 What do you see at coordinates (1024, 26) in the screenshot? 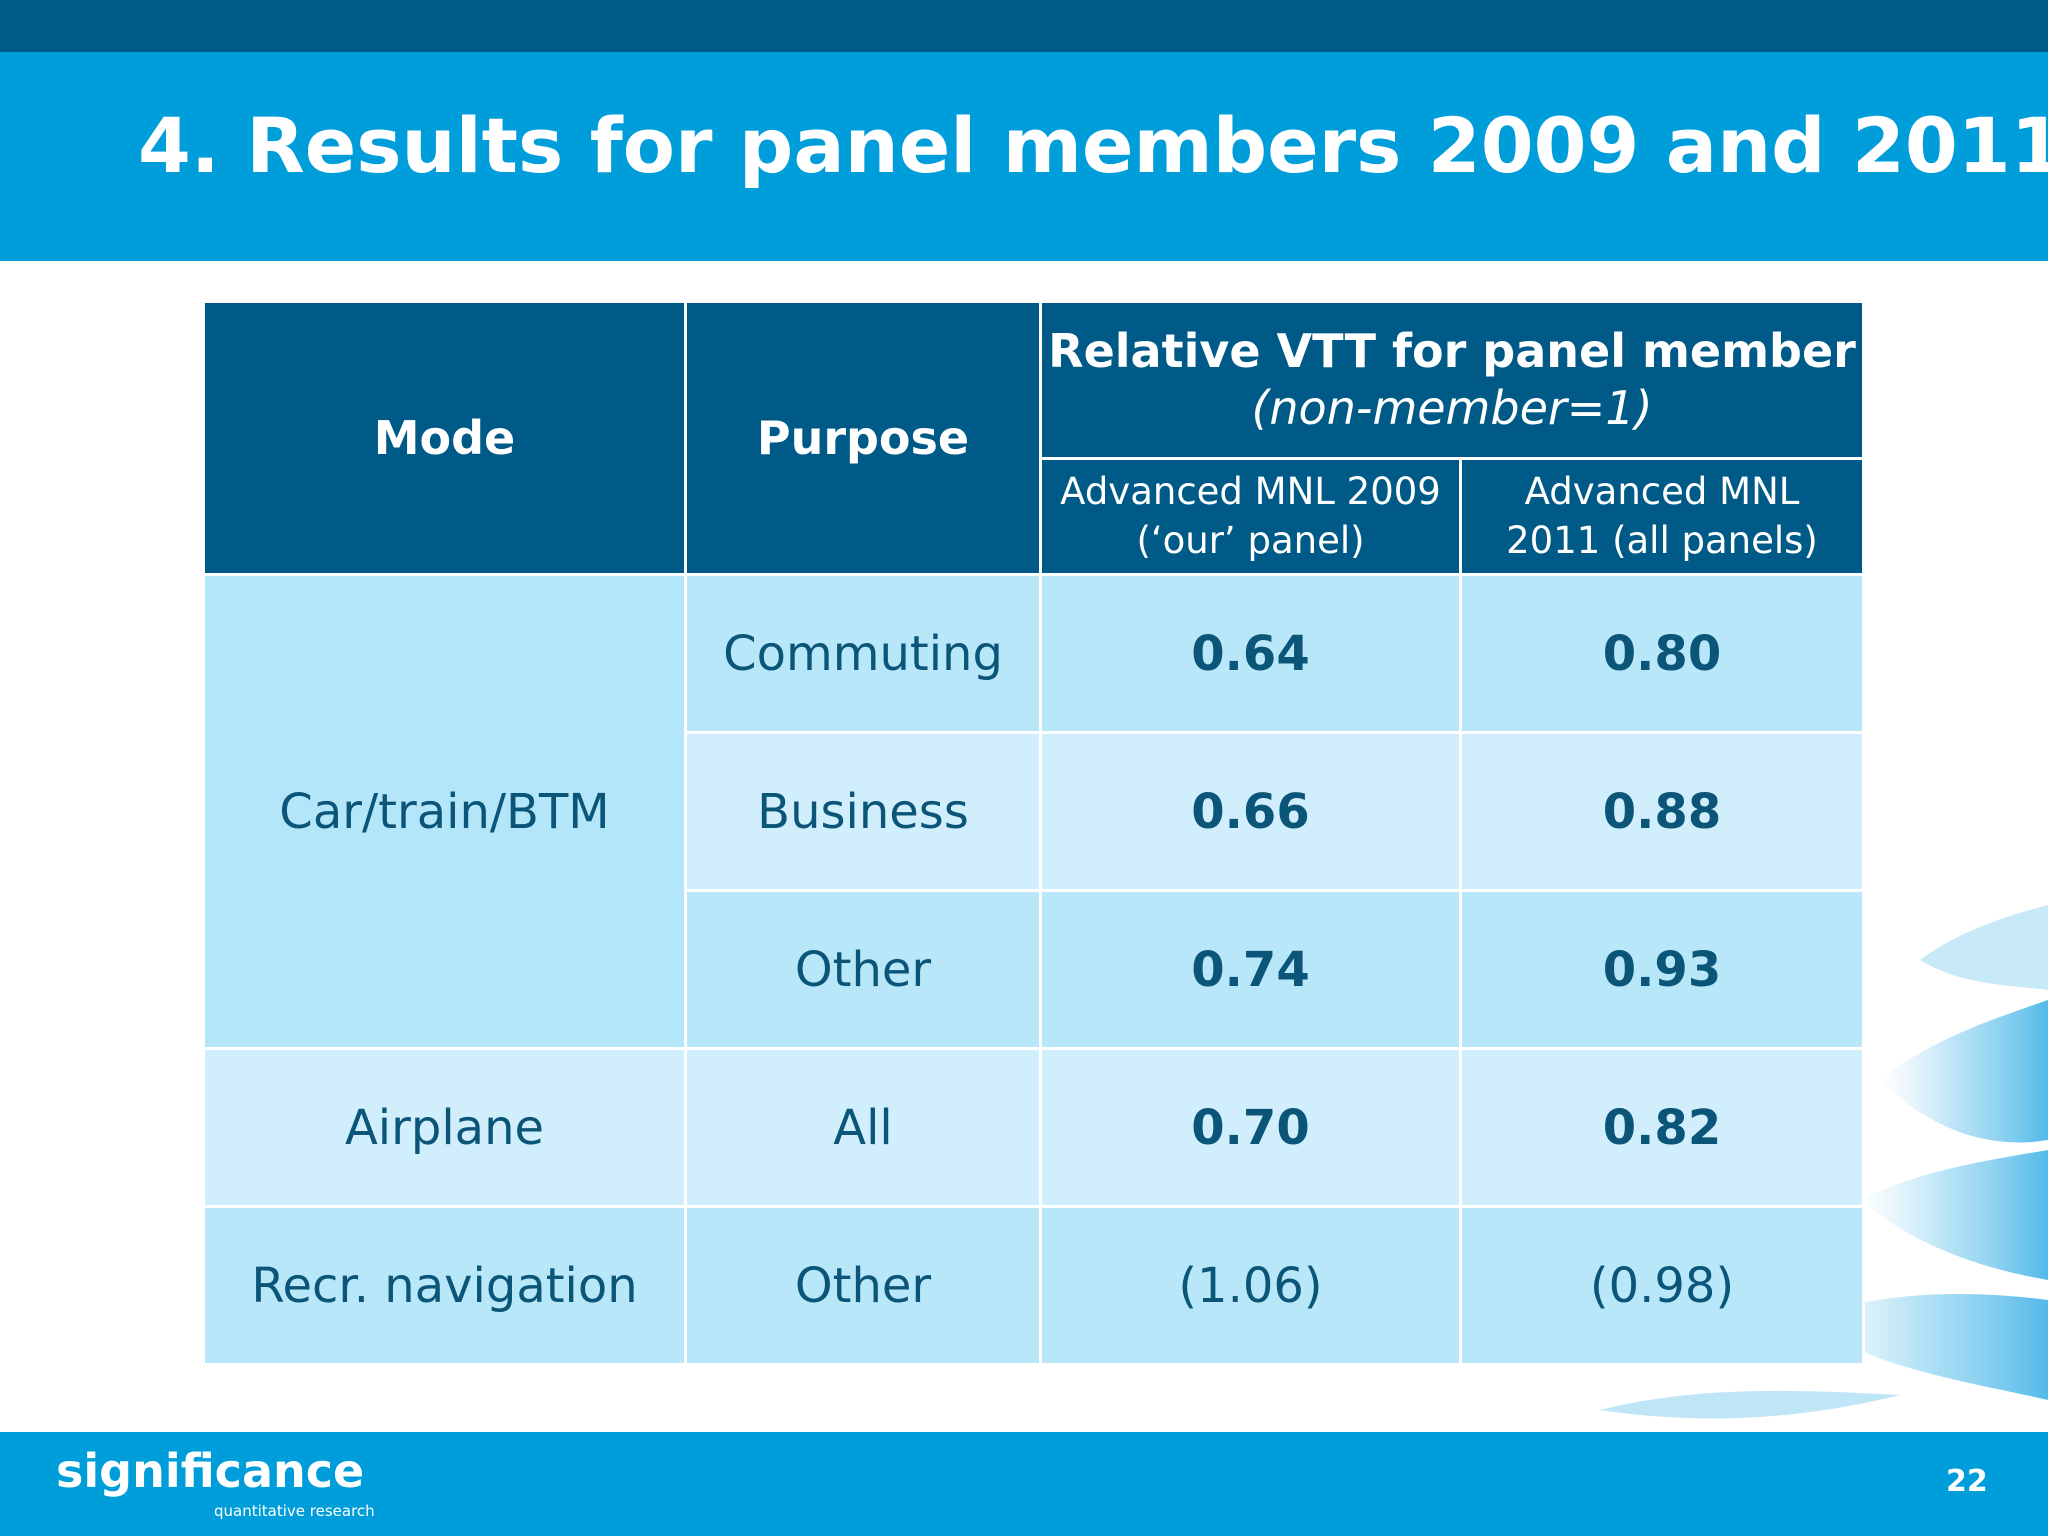
I see `top-band` at bounding box center [1024, 26].